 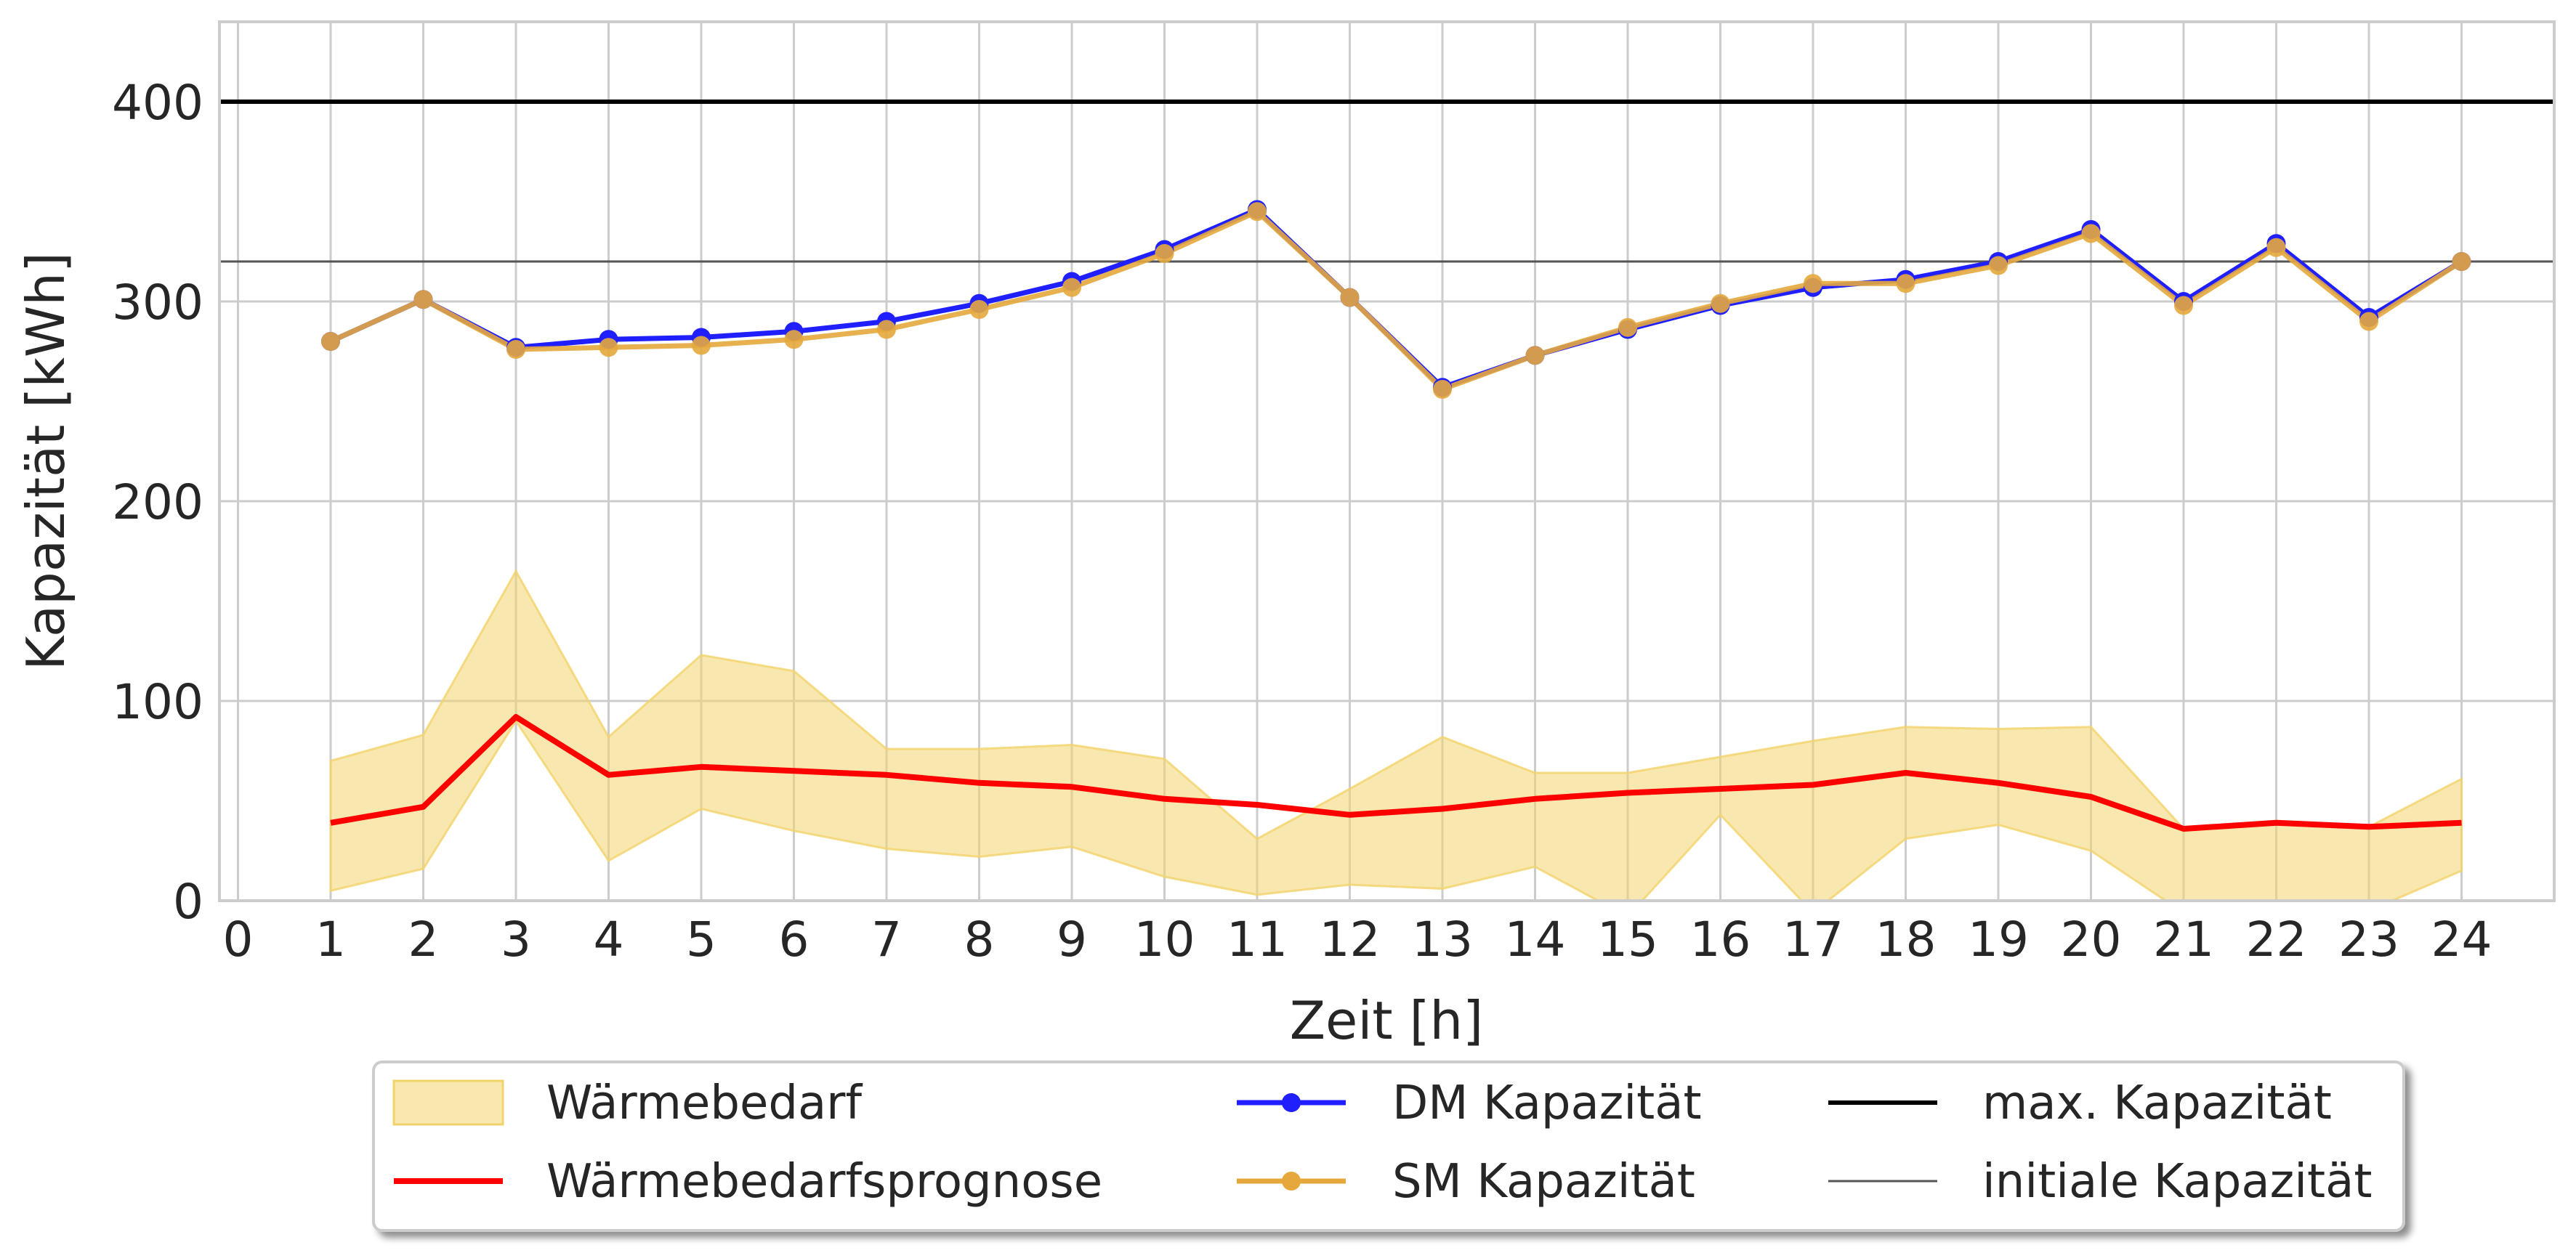 I want to click on y-axis-label: Kapazität [kWh], so click(x=46, y=461).